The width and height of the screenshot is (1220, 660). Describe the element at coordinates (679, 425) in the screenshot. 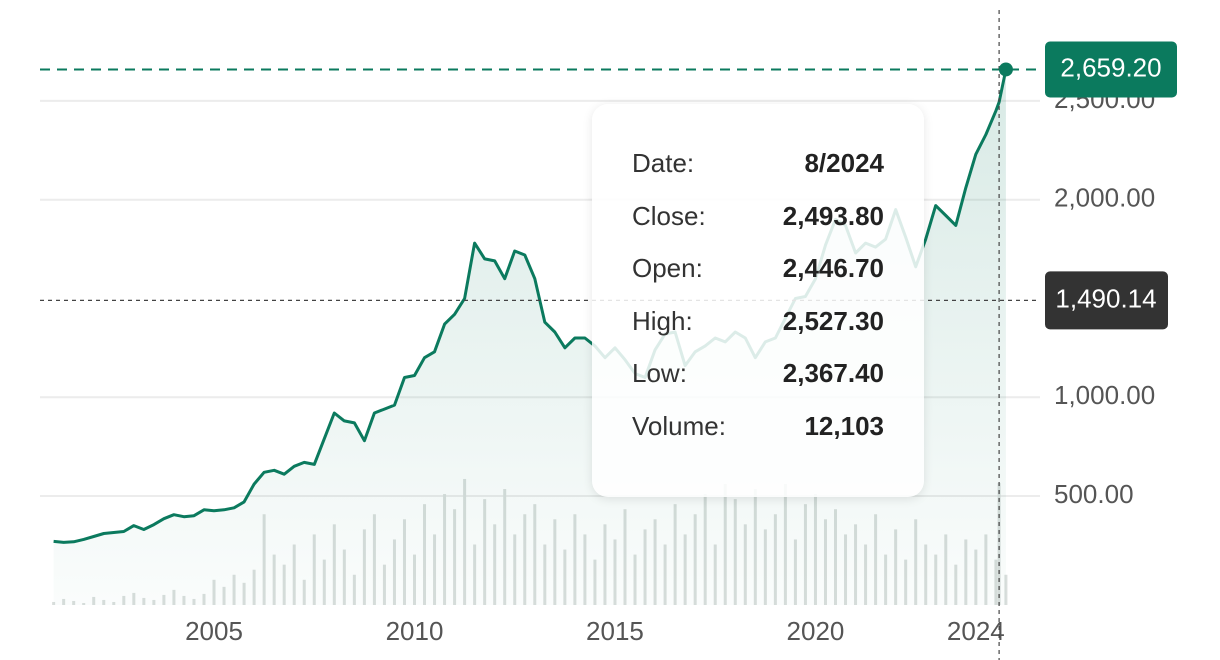

I see `tooltip-label: Volume:` at that location.